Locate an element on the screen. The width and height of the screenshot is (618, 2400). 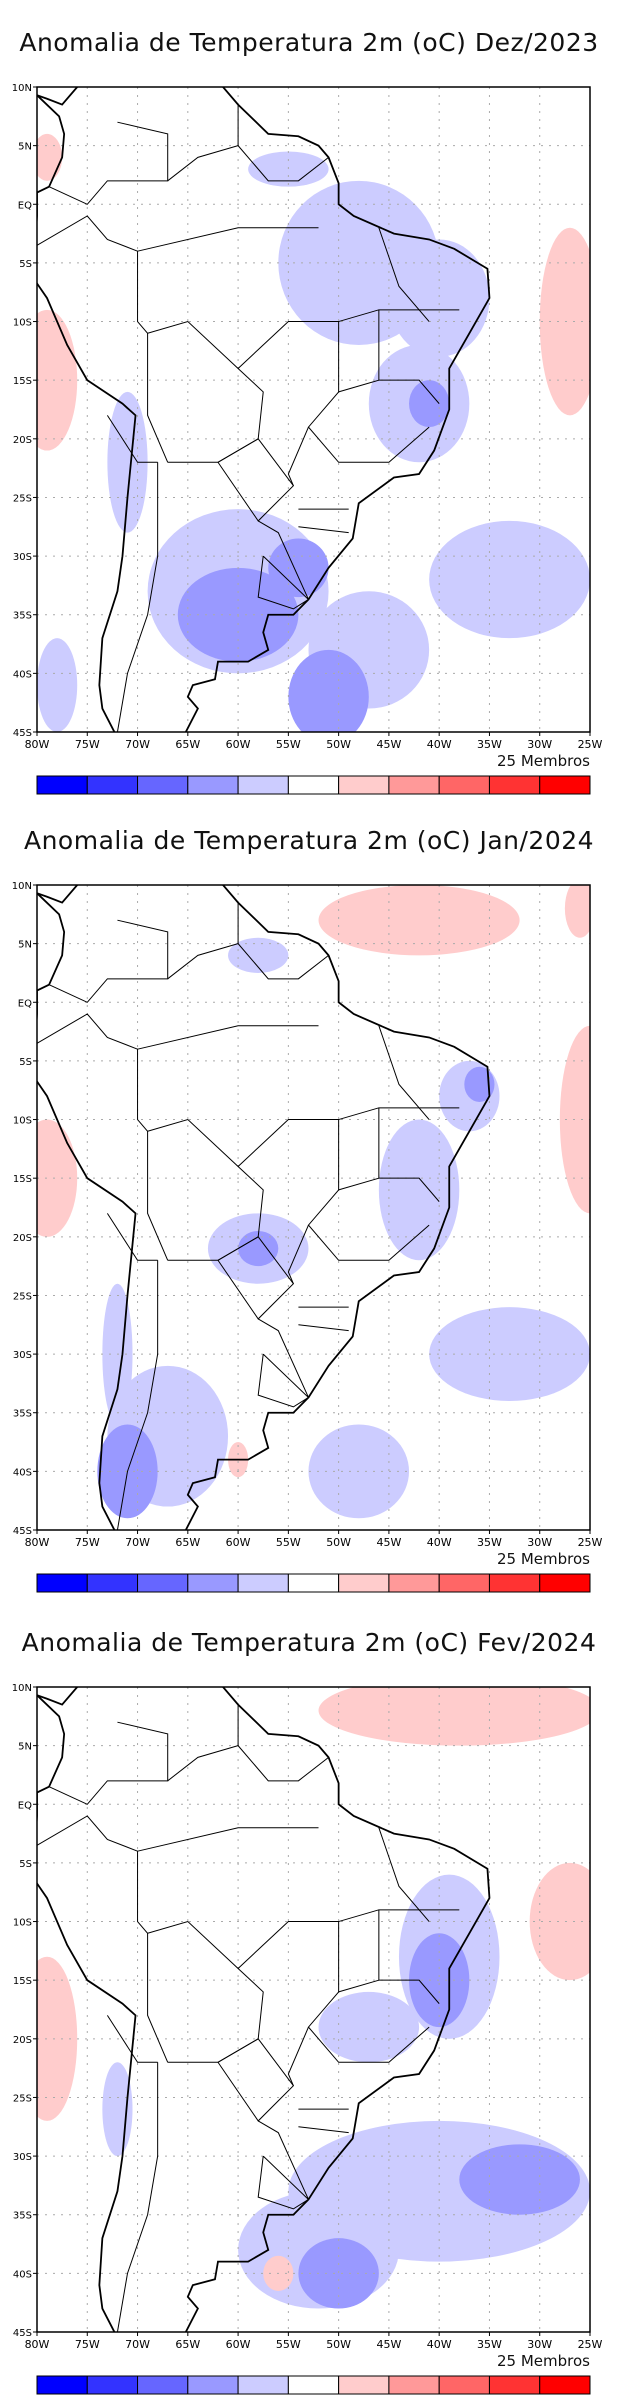
x-tick-label: 70W is located at coordinates (137, 1542).